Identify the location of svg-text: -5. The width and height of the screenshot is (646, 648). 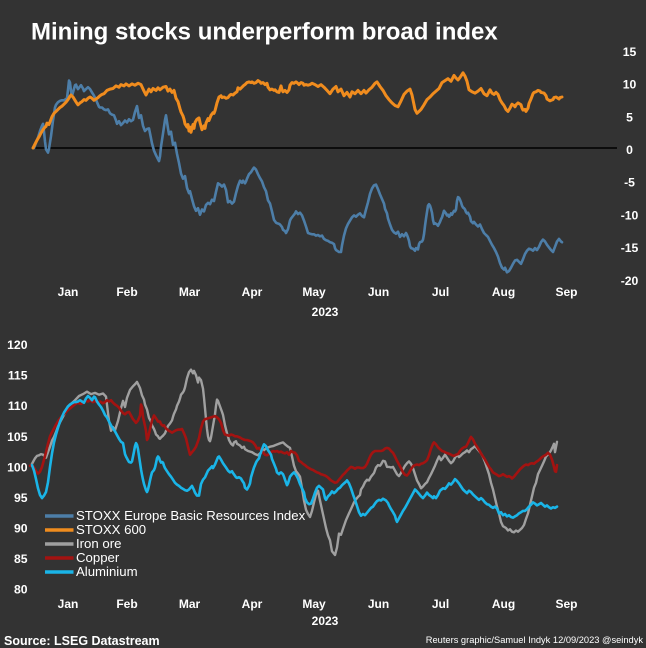
(629, 183).